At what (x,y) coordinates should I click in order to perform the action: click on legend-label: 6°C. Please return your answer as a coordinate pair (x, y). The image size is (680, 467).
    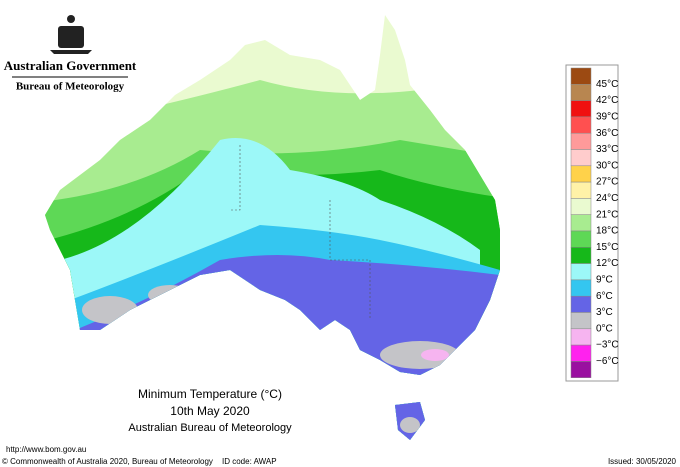
    Looking at the image, I should click on (604, 296).